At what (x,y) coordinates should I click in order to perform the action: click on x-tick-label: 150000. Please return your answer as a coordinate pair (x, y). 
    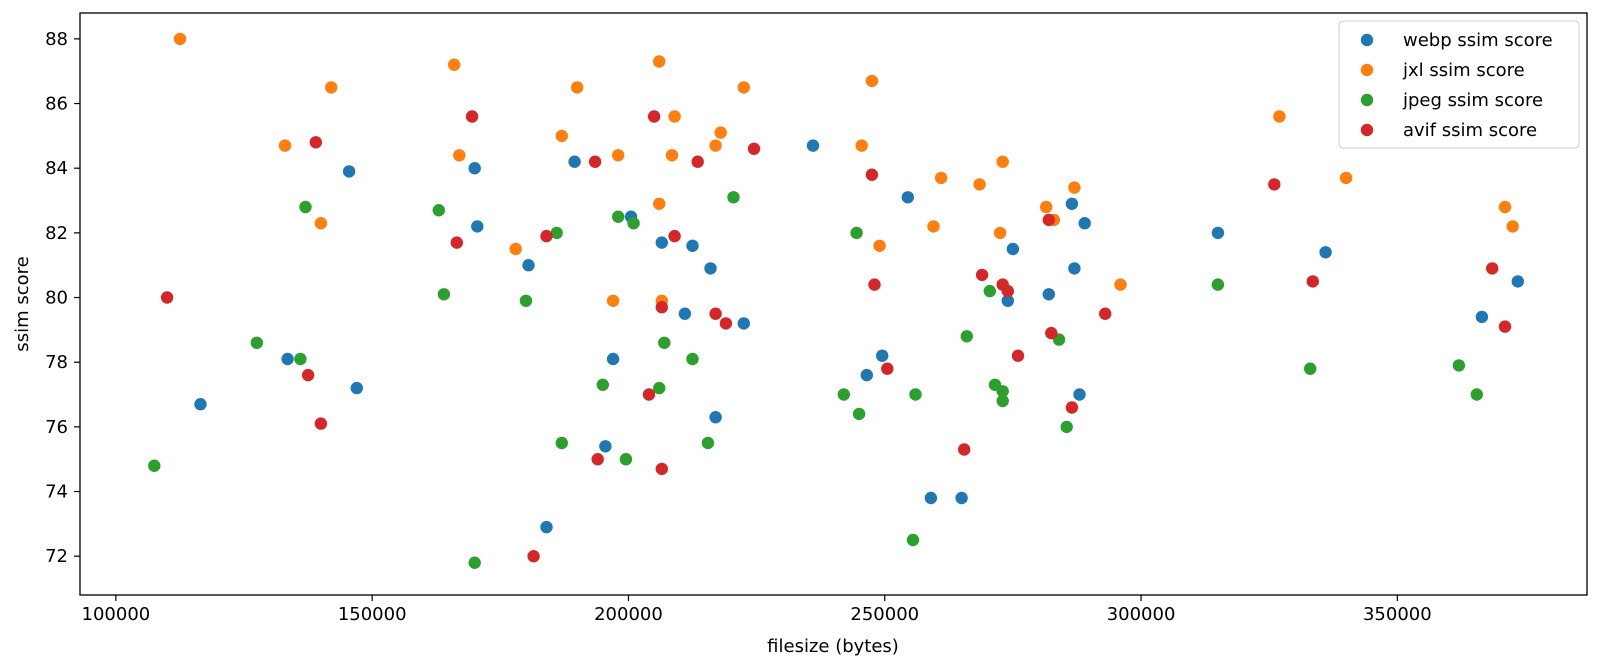
    Looking at the image, I should click on (372, 614).